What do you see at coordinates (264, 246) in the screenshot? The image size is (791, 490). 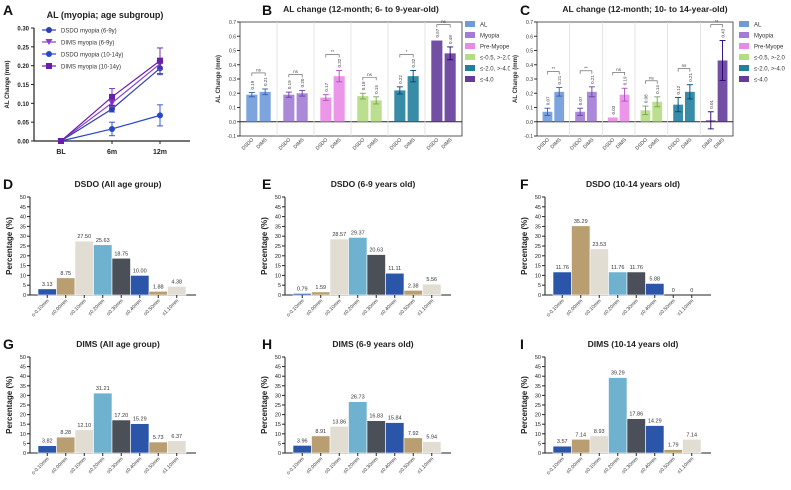 I see `y-axis-label: Percentage (%)` at bounding box center [264, 246].